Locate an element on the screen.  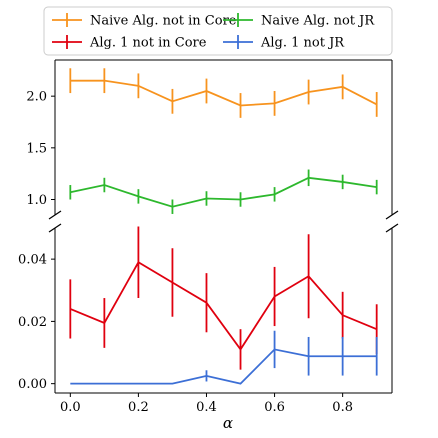
legend-box is located at coordinates (218, 31).